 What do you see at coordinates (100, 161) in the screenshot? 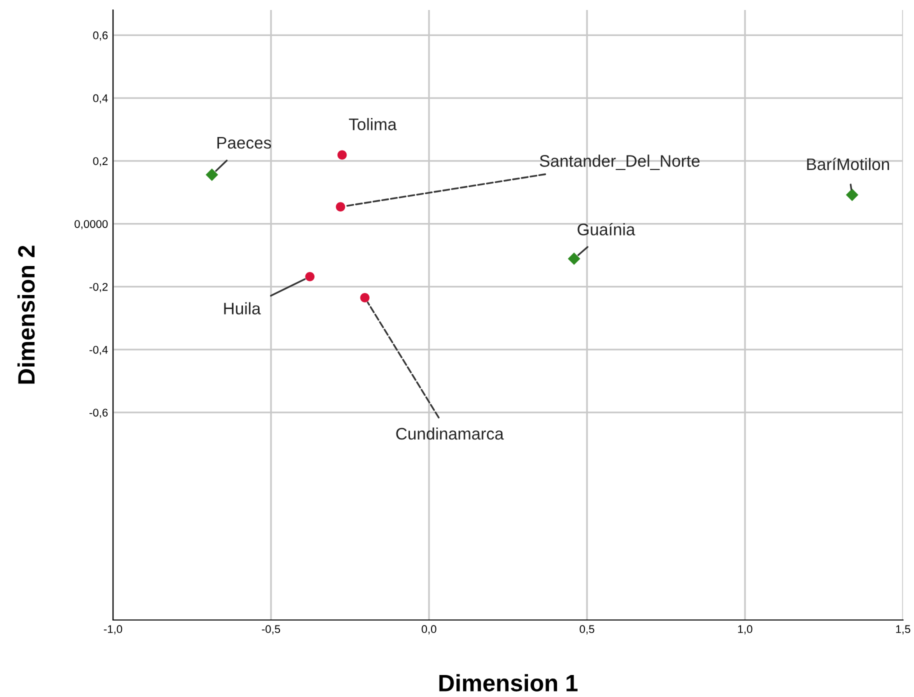
I see `y-tick-label: 0,2` at bounding box center [100, 161].